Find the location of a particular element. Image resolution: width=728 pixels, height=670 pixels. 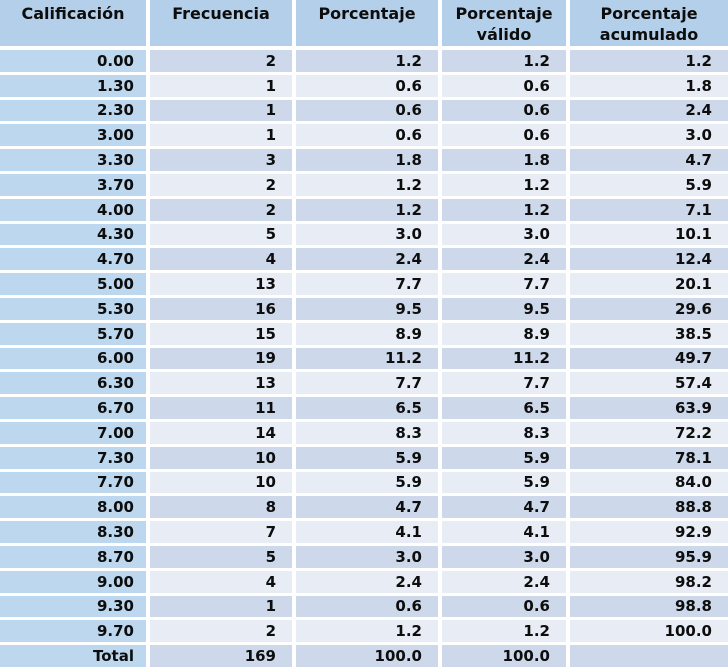

row-label-cell: 7.00 is located at coordinates (75, 434).